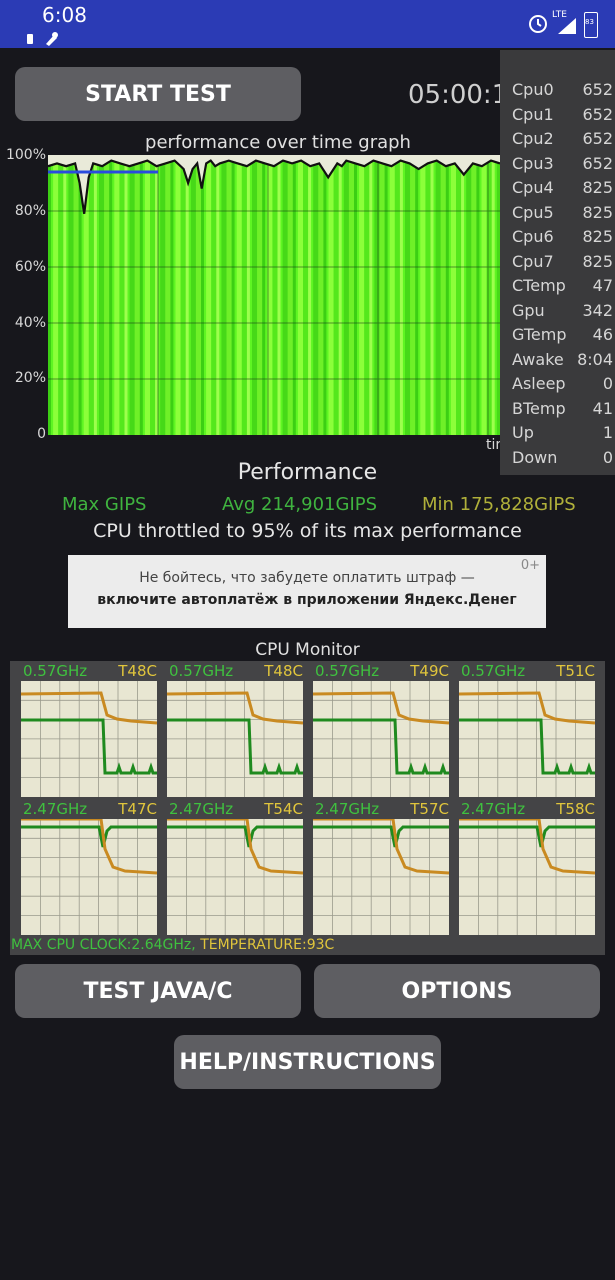  What do you see at coordinates (493, 445) in the screenshot?
I see `x-axis-label: tir` at bounding box center [493, 445].